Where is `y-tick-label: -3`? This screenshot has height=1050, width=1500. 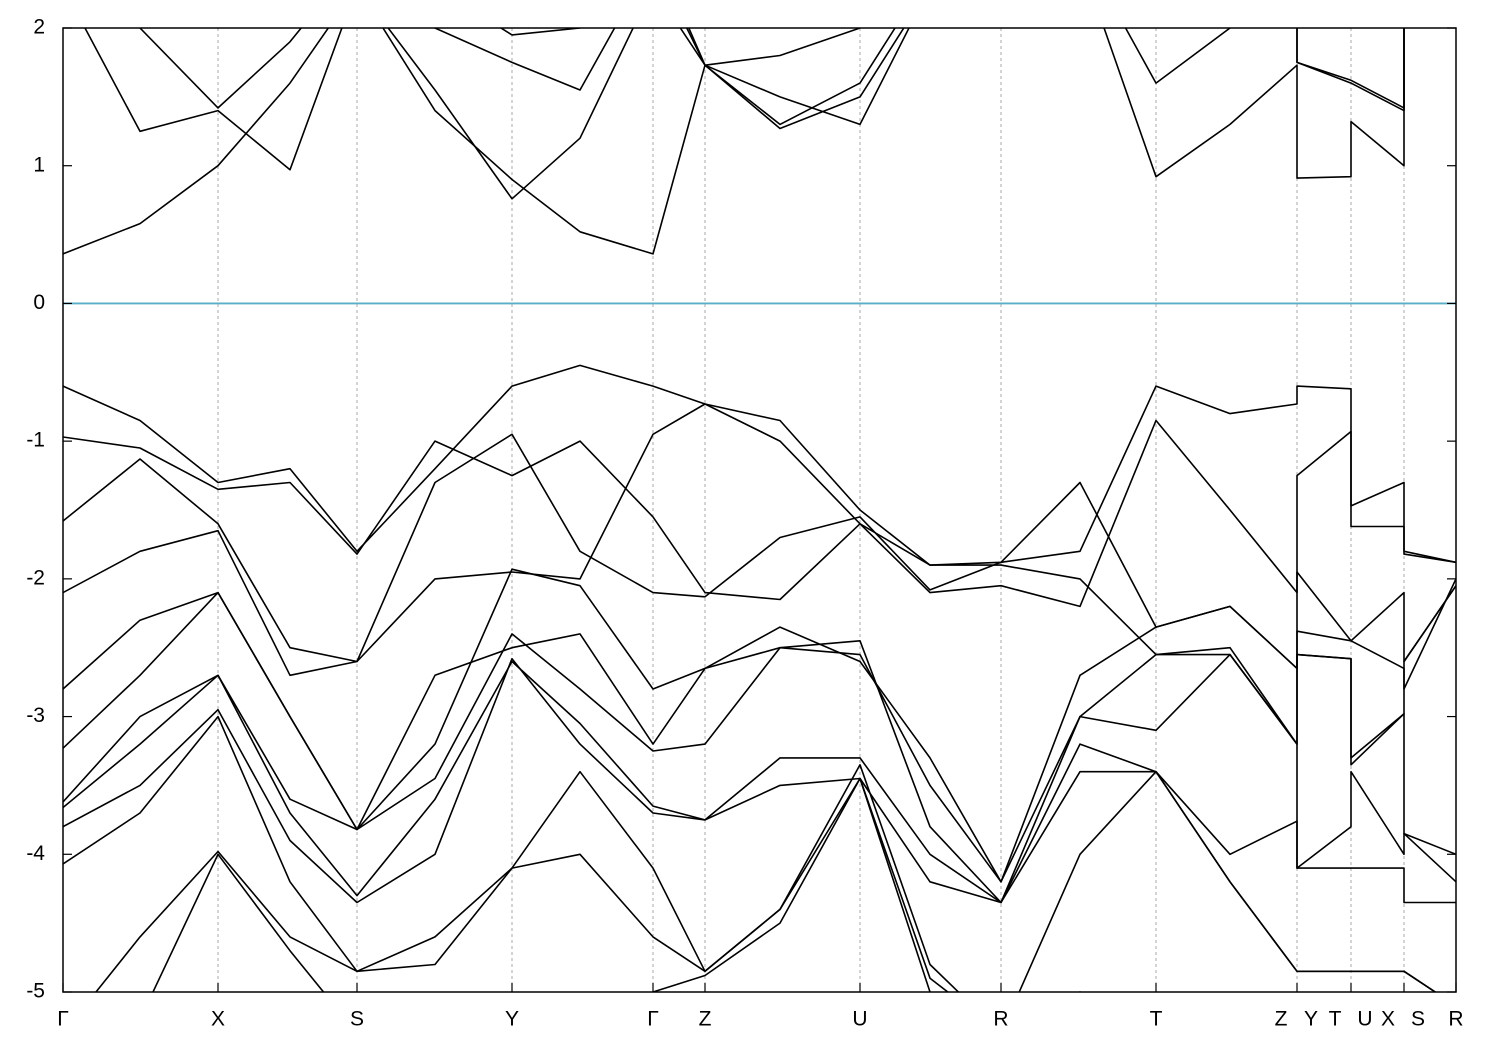 y-tick-label: -3 is located at coordinates (35, 715).